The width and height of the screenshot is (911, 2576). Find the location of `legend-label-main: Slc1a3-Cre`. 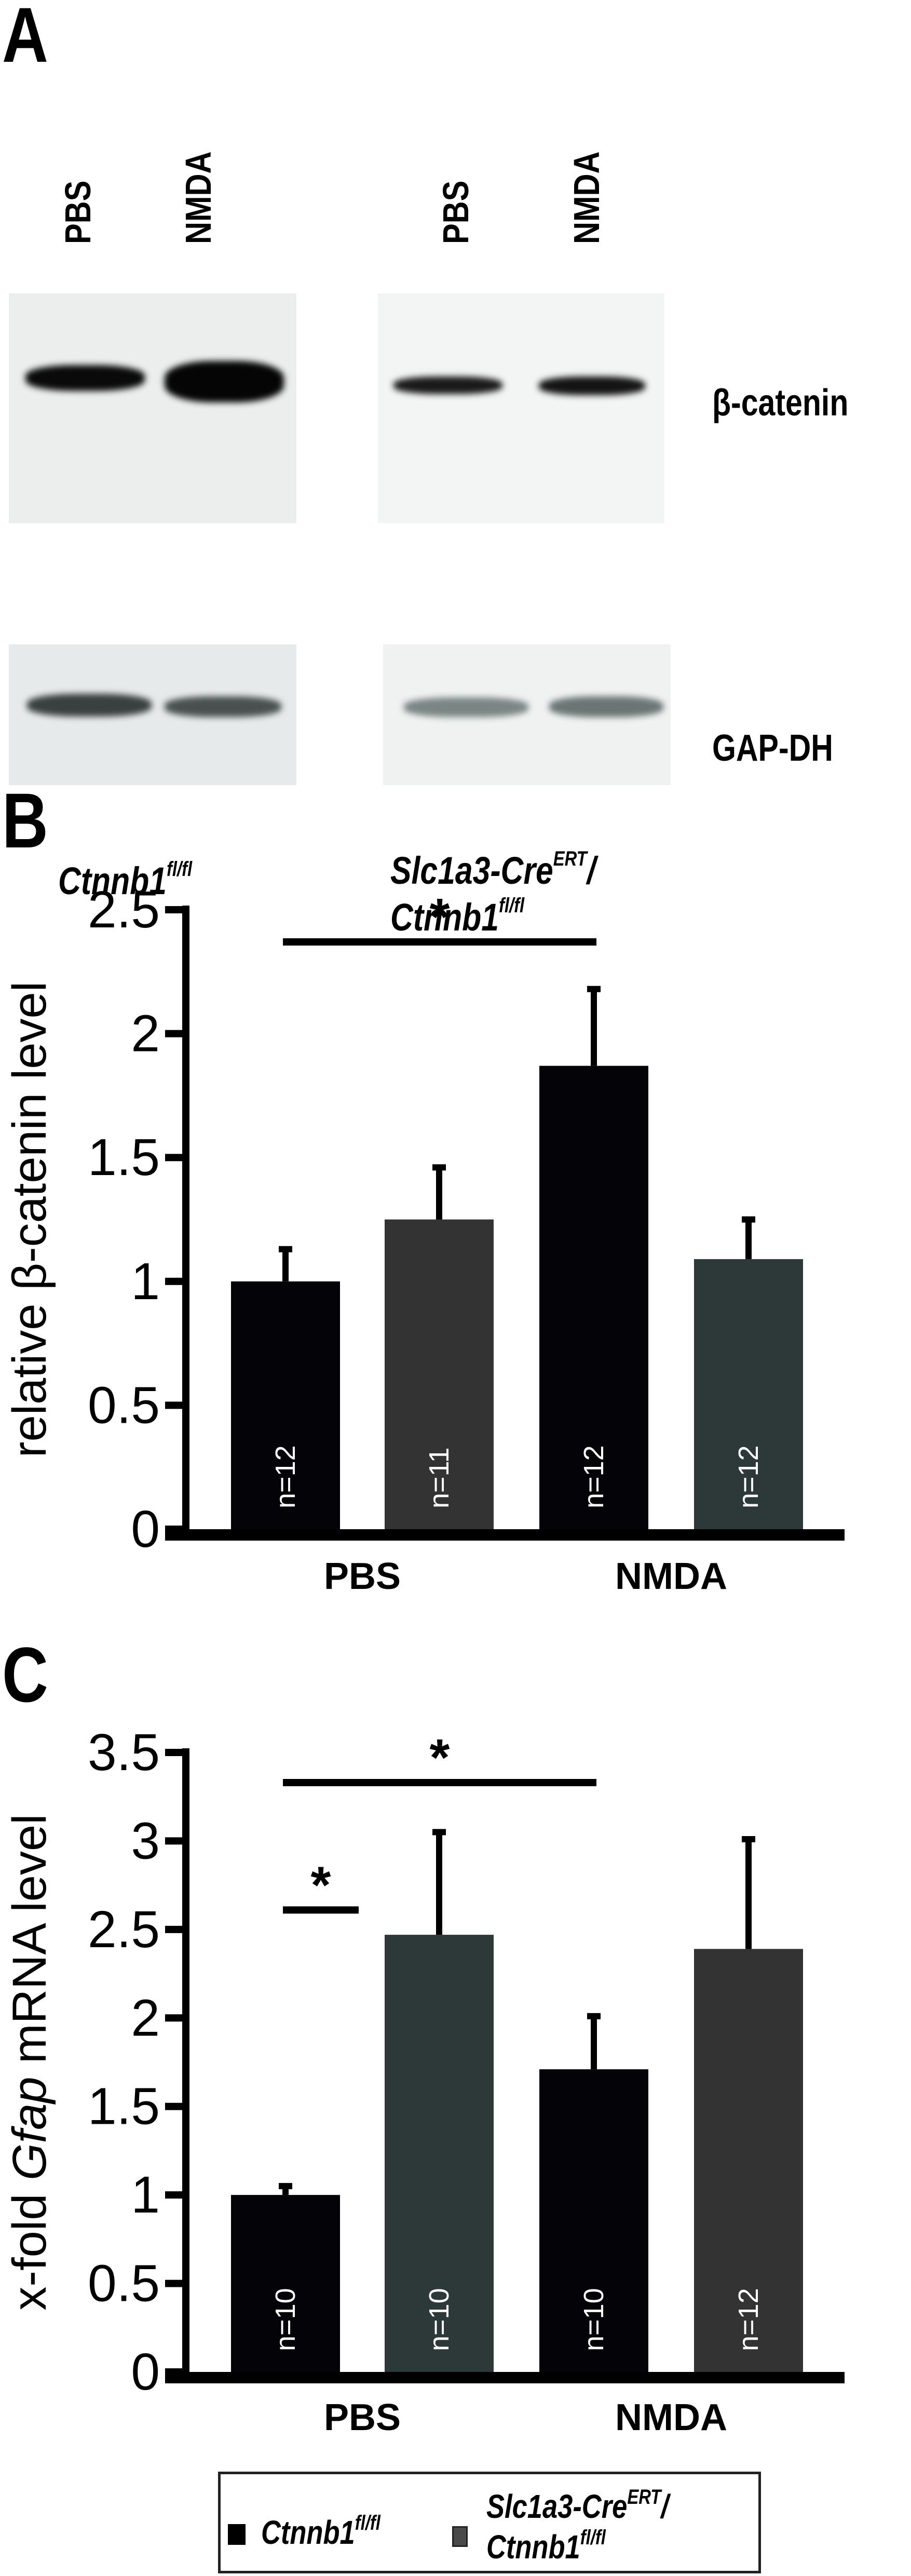

legend-label-main: Slc1a3-Cre is located at coordinates (557, 2506).